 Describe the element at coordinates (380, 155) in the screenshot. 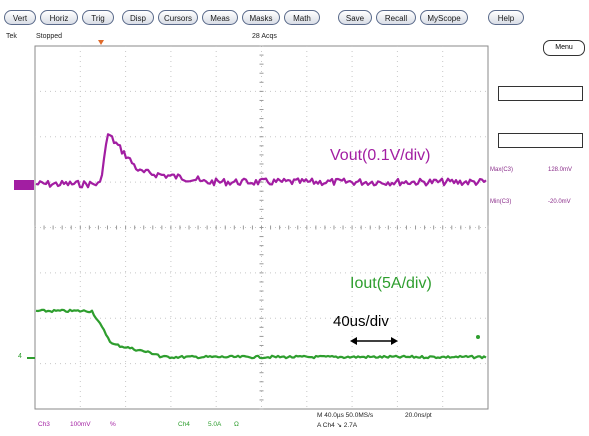

I see `vout-label: Vout(0.1V/div)` at that location.